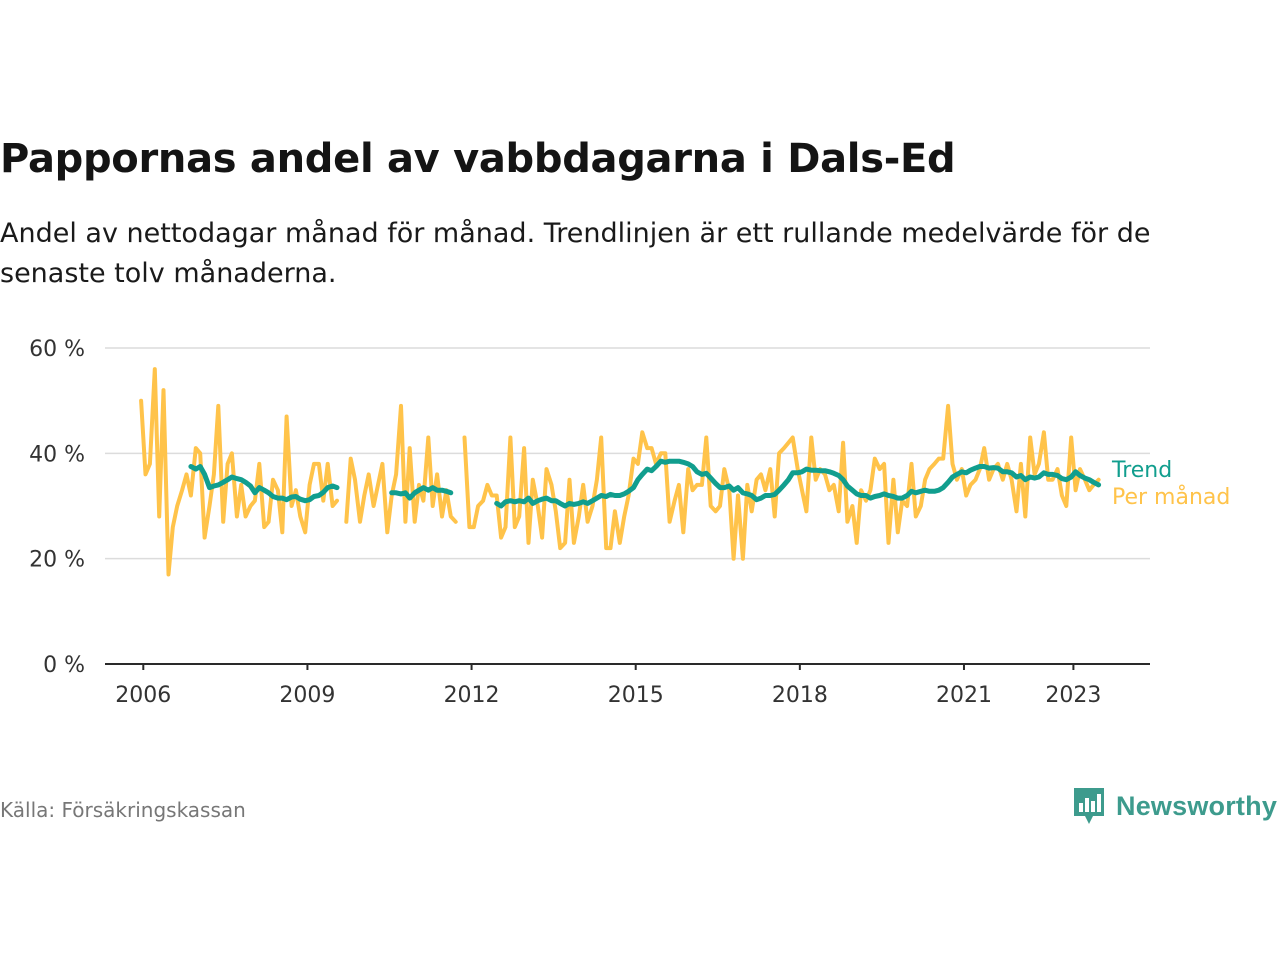 This screenshot has width=1280, height=960. What do you see at coordinates (478, 159) in the screenshot?
I see `chart-title: Pappornas andel av vabbdagarna i Dals-Ed` at bounding box center [478, 159].